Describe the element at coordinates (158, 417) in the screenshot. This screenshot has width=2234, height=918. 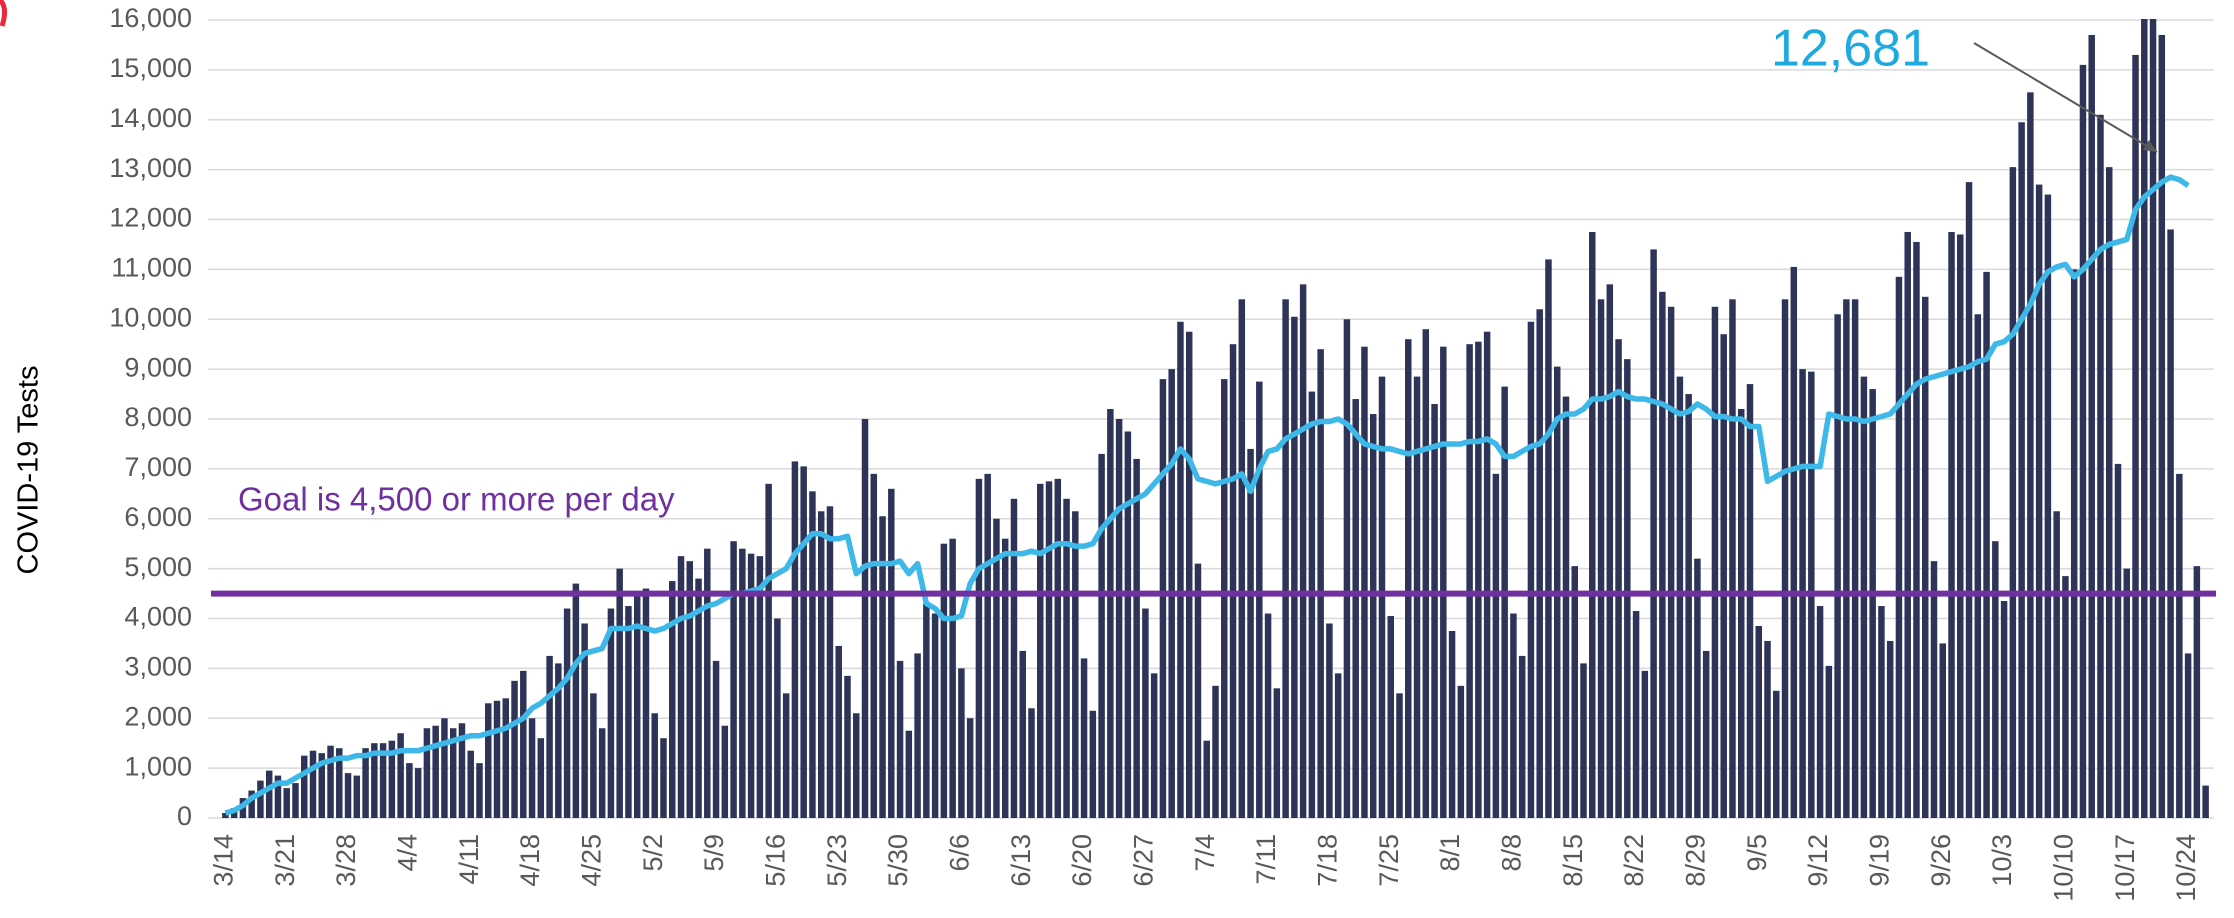
I see `y-tick-label: 8,000` at that location.